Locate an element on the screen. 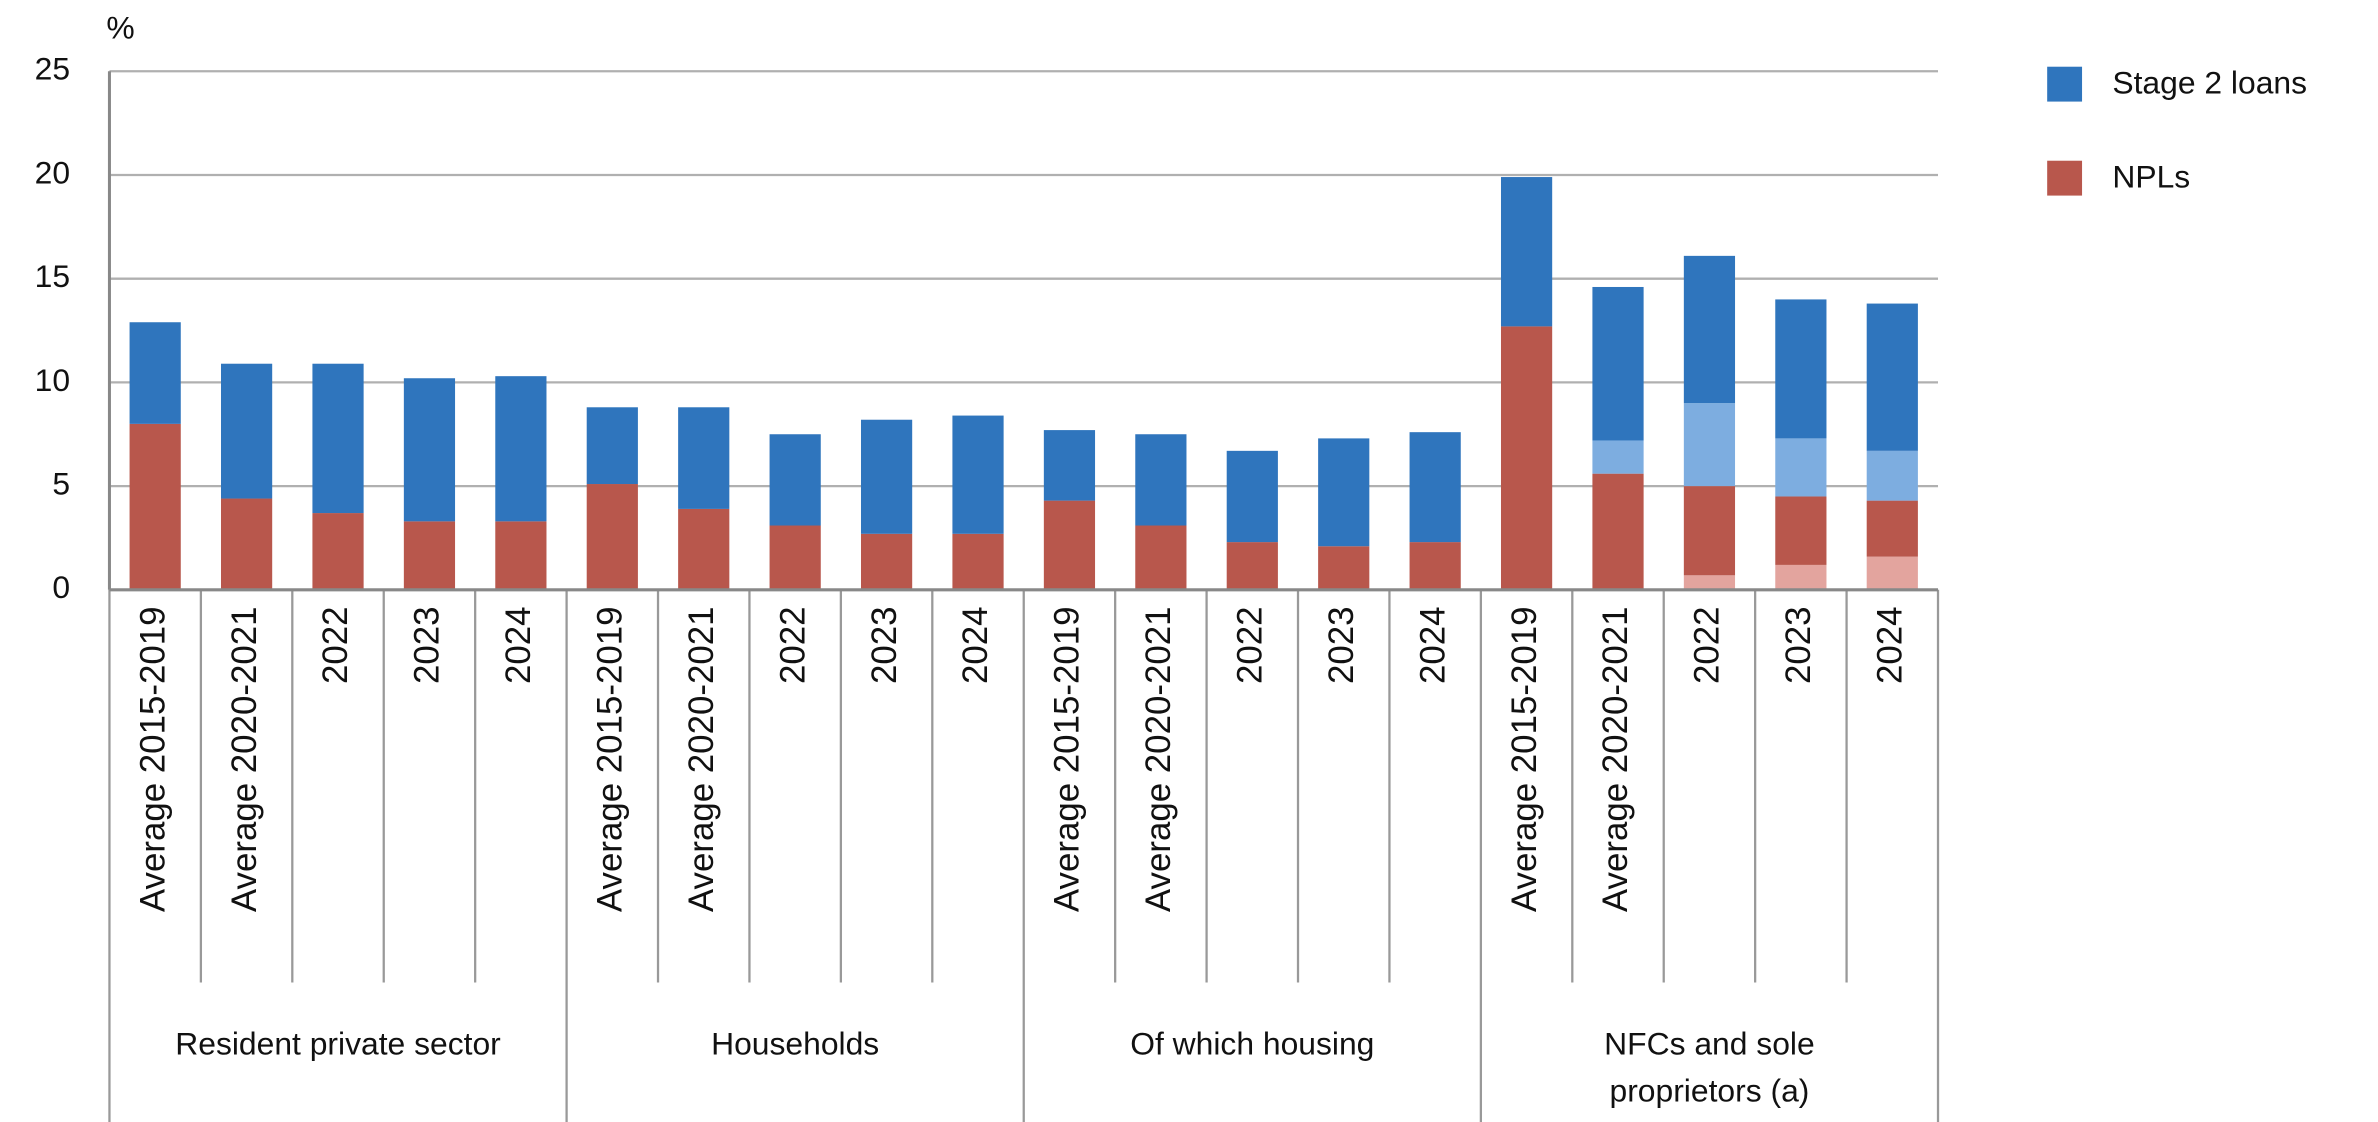  y-tick-label: 15 is located at coordinates (52, 276).